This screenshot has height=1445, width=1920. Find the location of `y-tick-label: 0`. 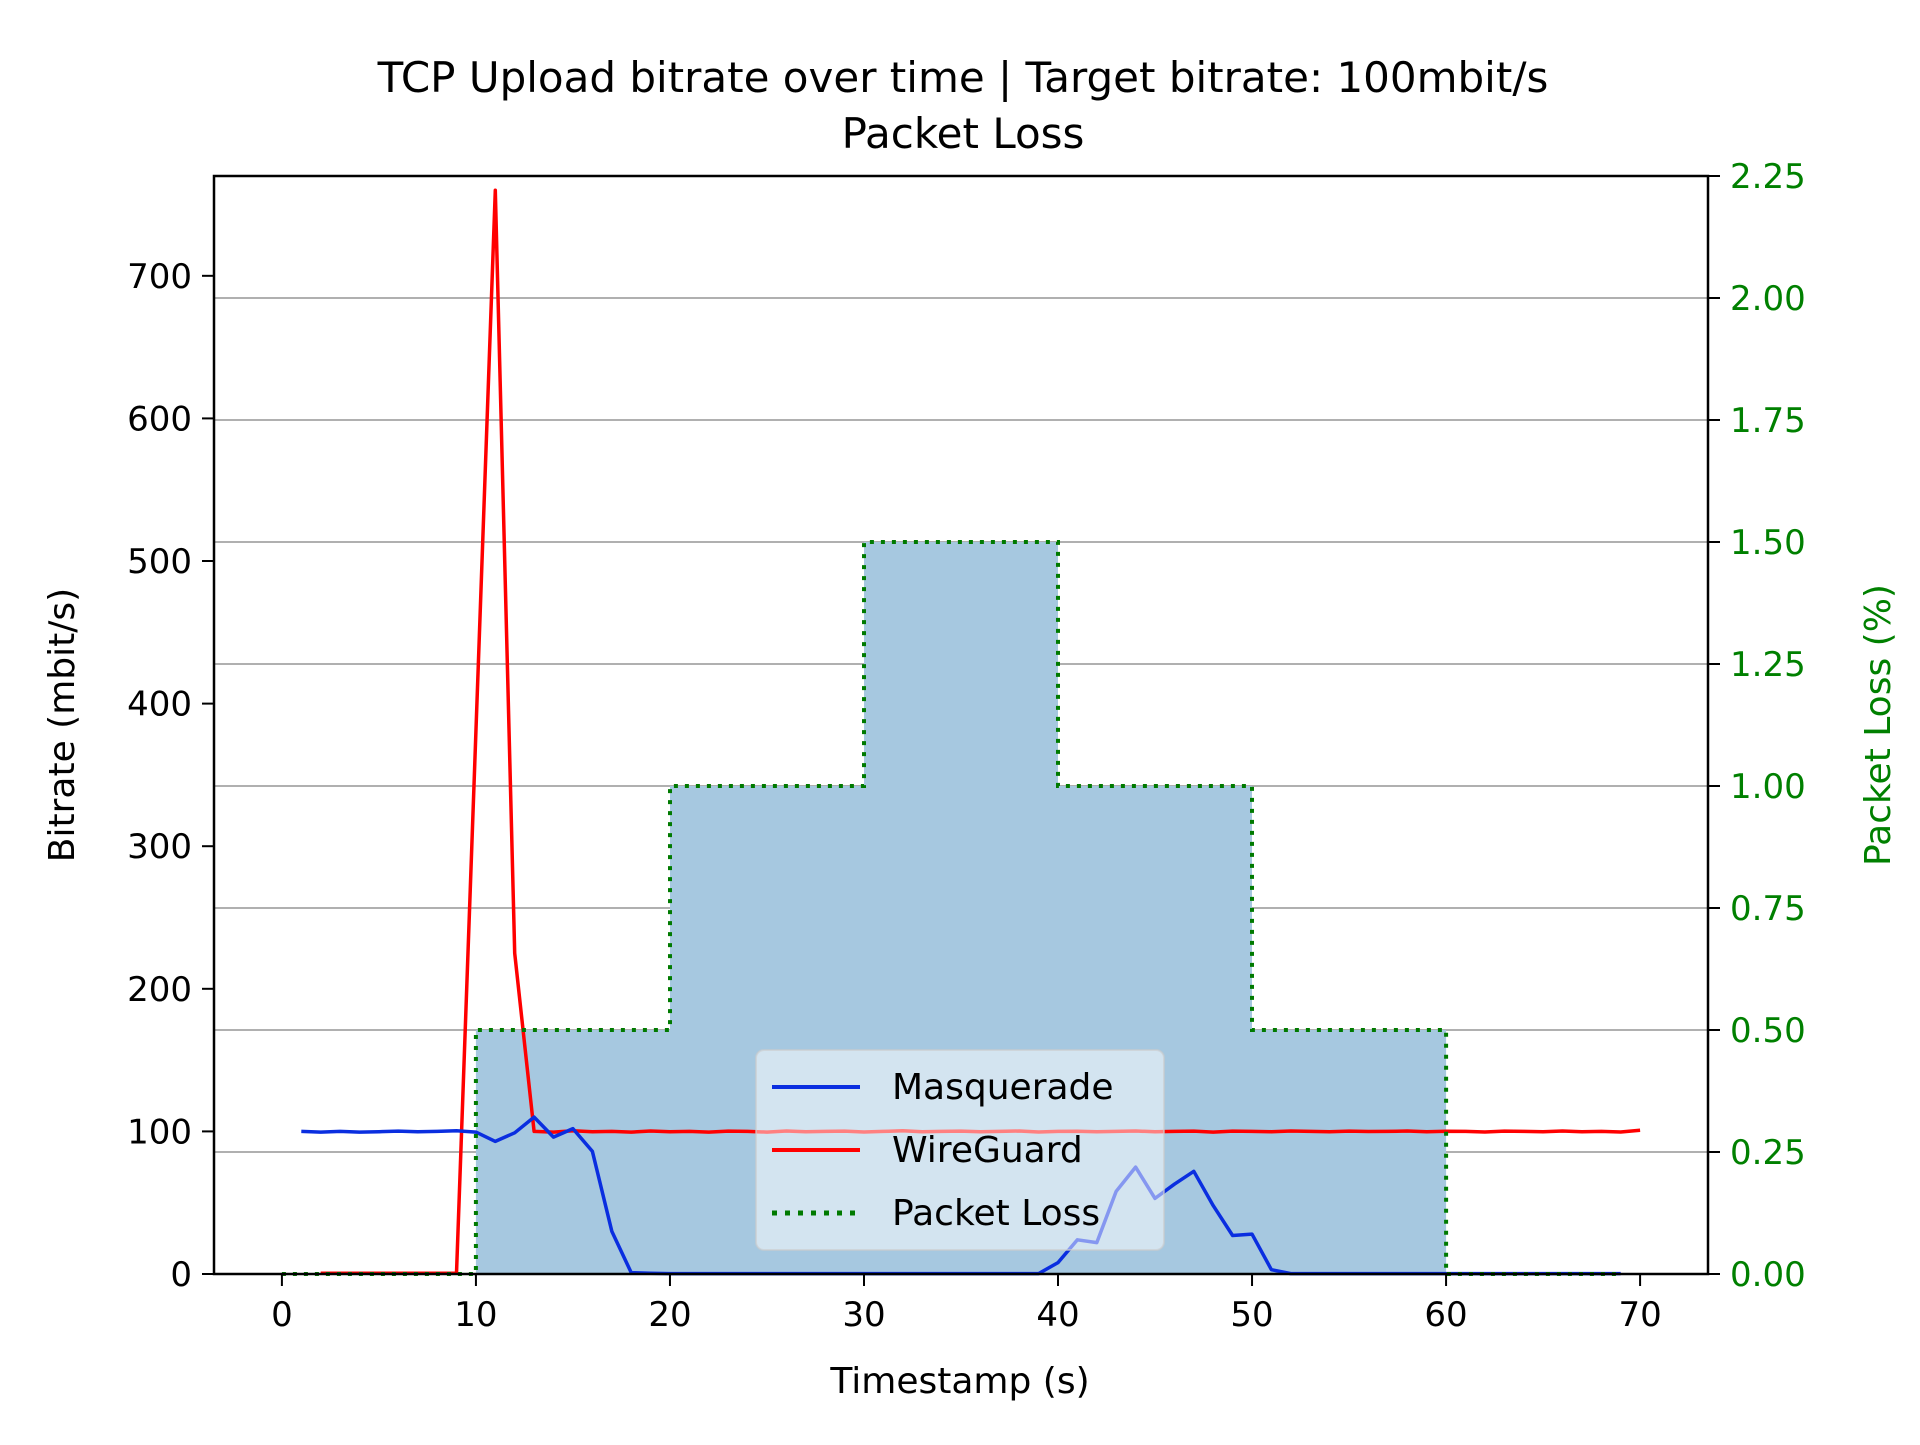

y-tick-label: 0 is located at coordinates (181, 1275).